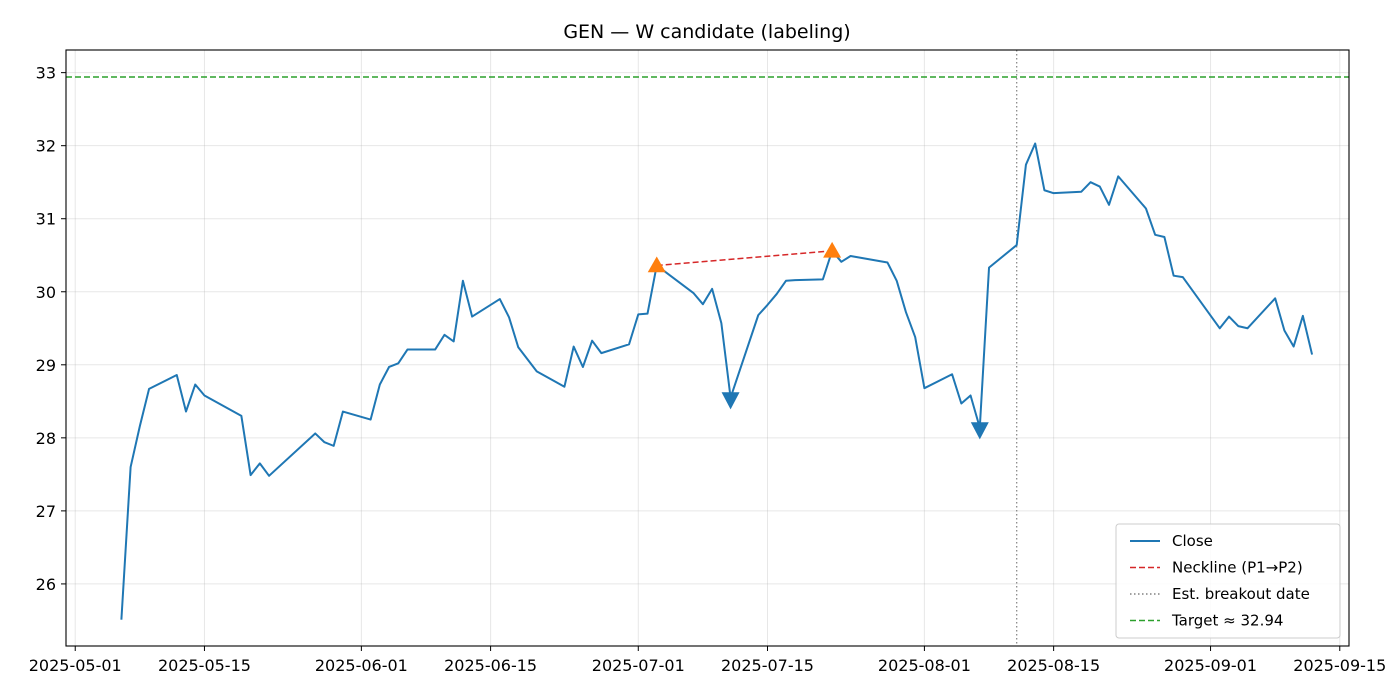 The image size is (1400, 700). Describe the element at coordinates (46, 438) in the screenshot. I see `y-tick-label: 28` at that location.